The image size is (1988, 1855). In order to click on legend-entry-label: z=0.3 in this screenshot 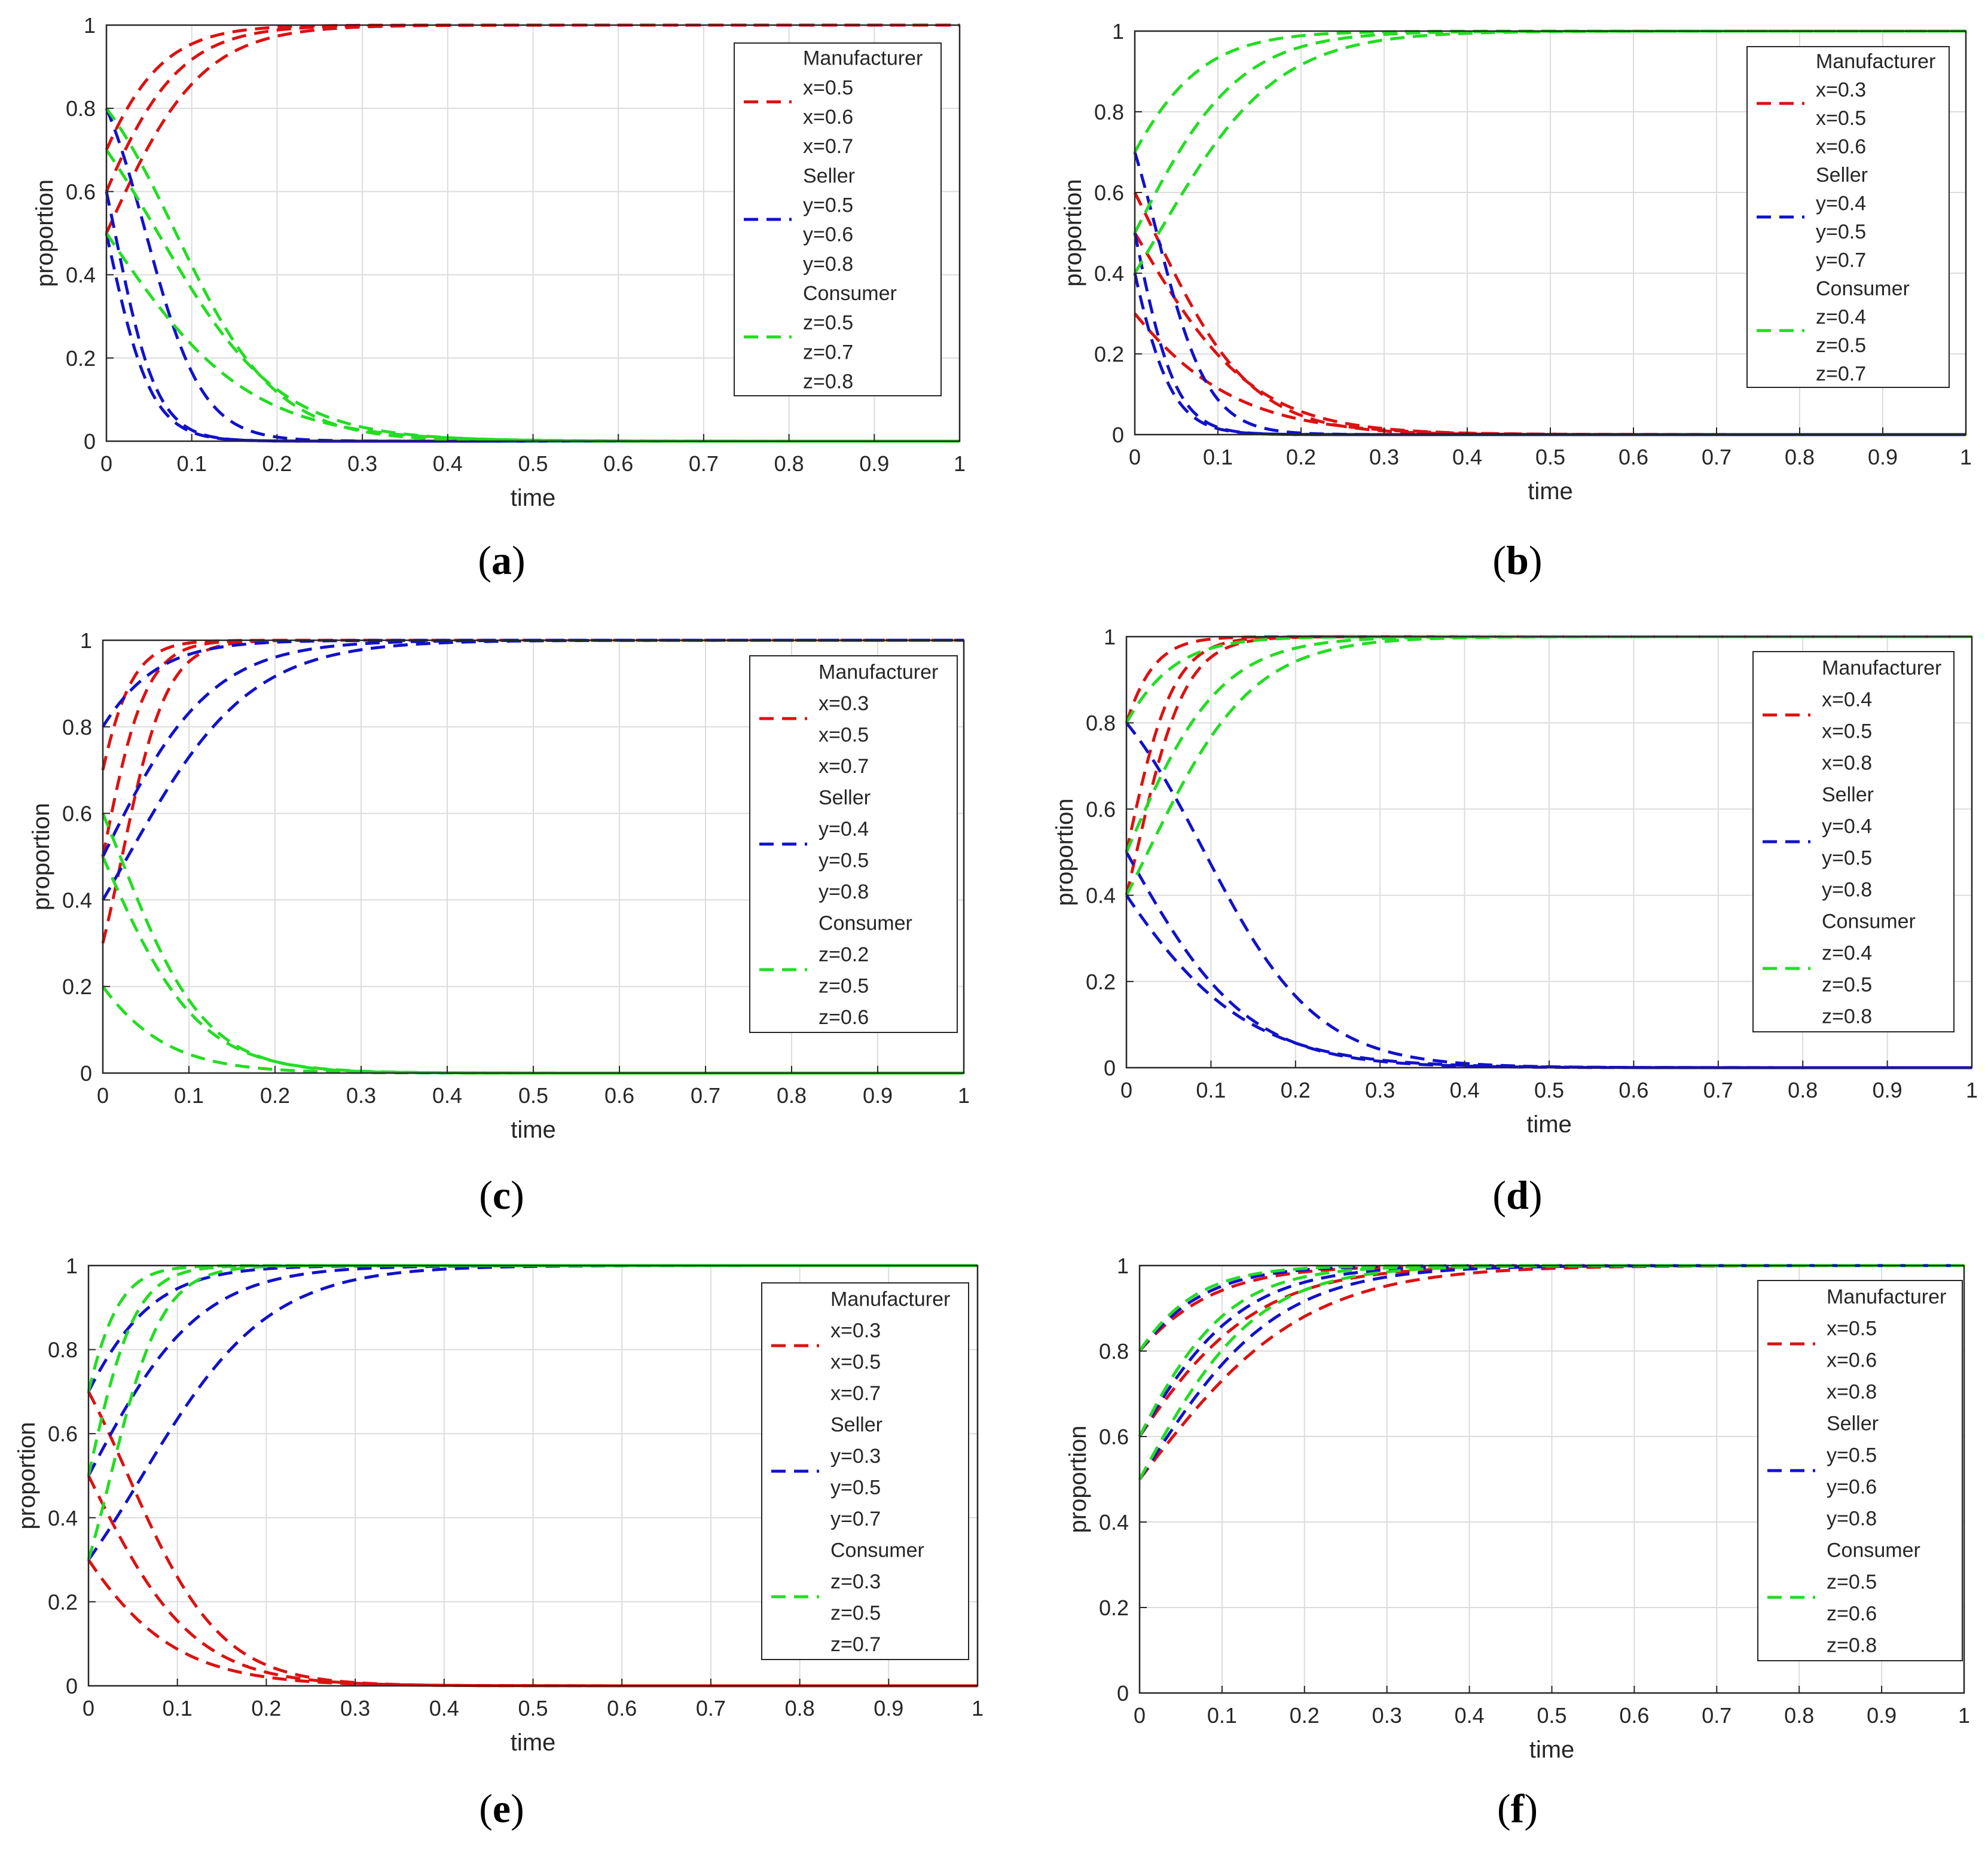, I will do `click(856, 1581)`.